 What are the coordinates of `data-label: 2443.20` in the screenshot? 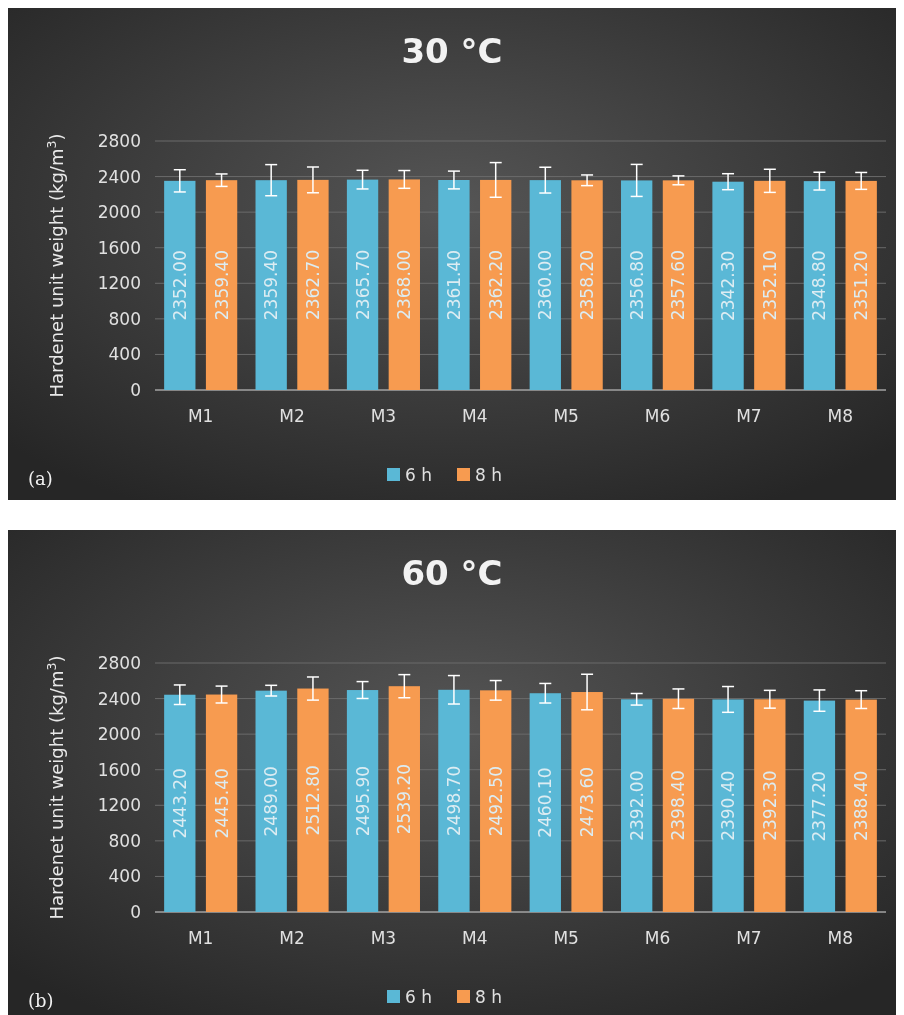 It's located at (179, 803).